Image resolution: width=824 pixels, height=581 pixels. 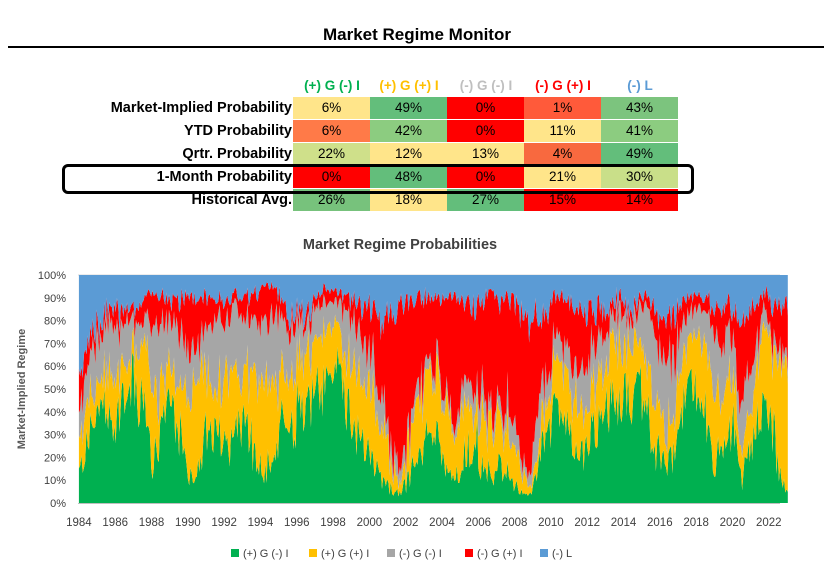 I want to click on row-label: Qrtr. Probability, so click(x=237, y=154).